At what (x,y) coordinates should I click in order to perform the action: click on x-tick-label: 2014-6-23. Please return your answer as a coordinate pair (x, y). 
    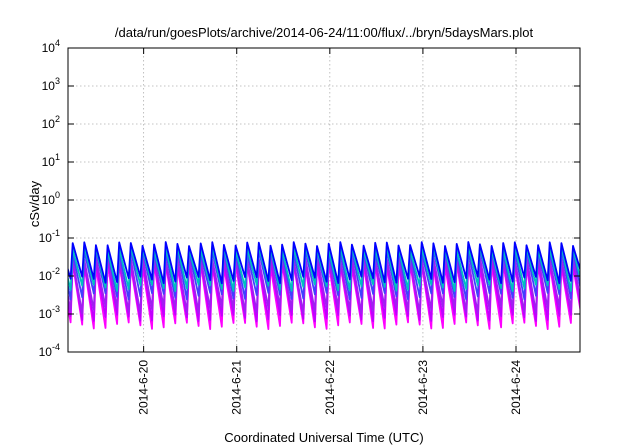
    Looking at the image, I should click on (423, 387).